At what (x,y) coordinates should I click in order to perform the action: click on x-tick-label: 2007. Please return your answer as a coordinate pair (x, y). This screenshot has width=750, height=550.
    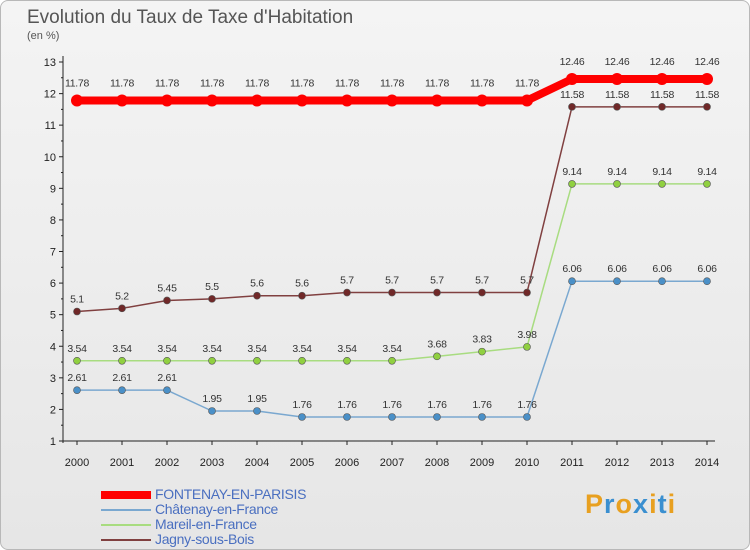
    Looking at the image, I should click on (392, 463).